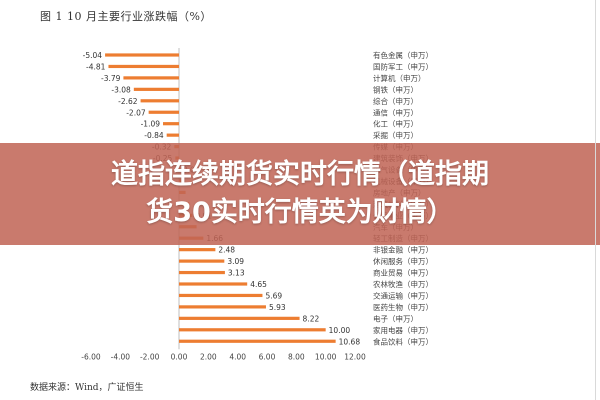 The width and height of the screenshot is (600, 400). What do you see at coordinates (235, 261) in the screenshot?
I see `data-label-18: 3.09` at bounding box center [235, 261].